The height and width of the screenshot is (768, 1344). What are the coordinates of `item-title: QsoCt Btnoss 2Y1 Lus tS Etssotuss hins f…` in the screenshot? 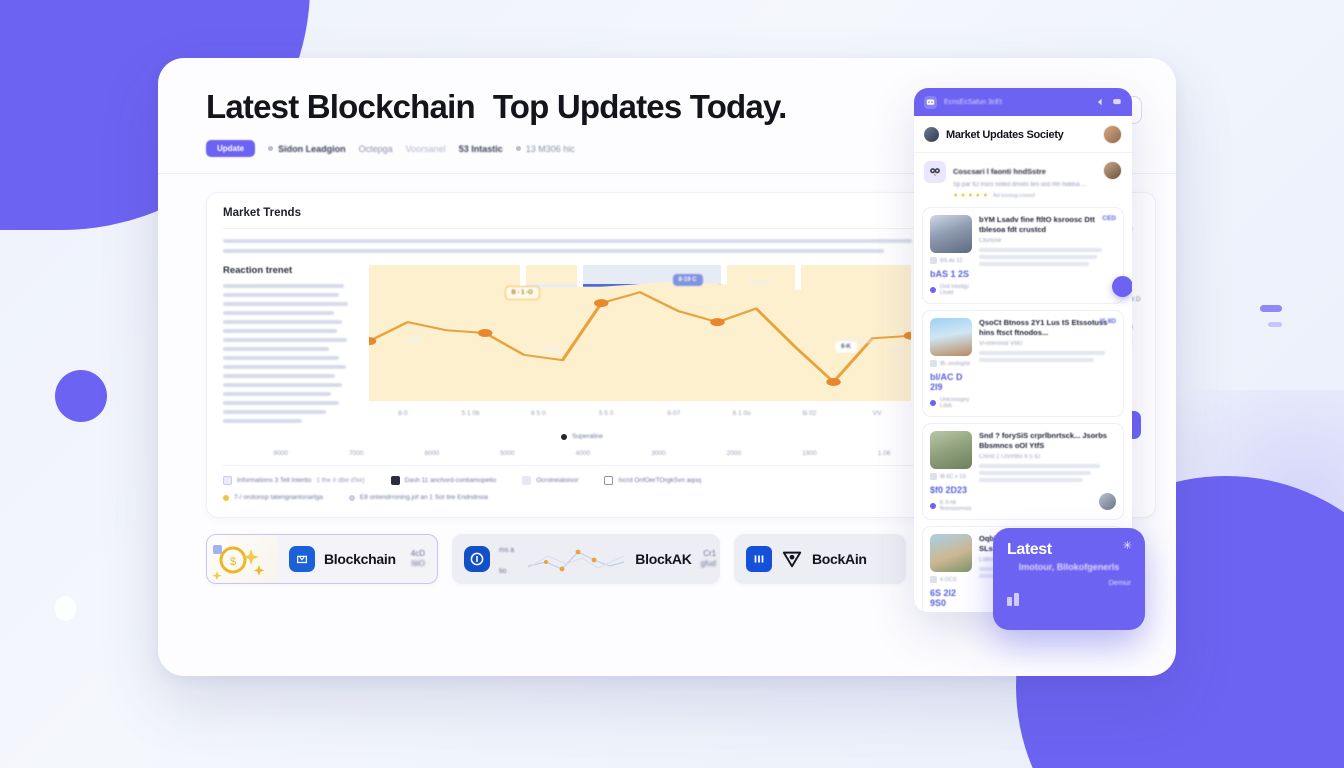 It's located at (1043, 328).